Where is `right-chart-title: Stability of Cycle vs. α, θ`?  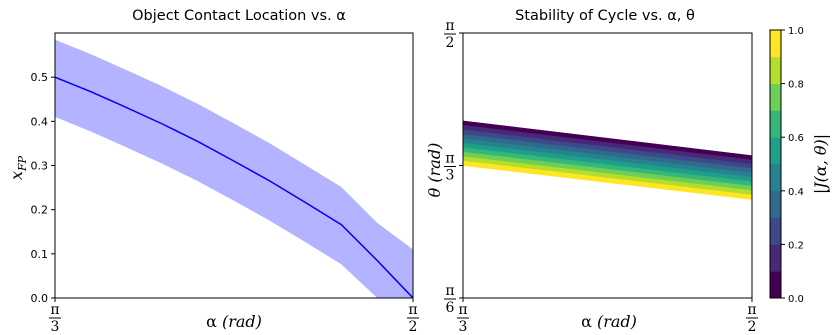 right-chart-title: Stability of Cycle vs. α, θ is located at coordinates (605, 16).